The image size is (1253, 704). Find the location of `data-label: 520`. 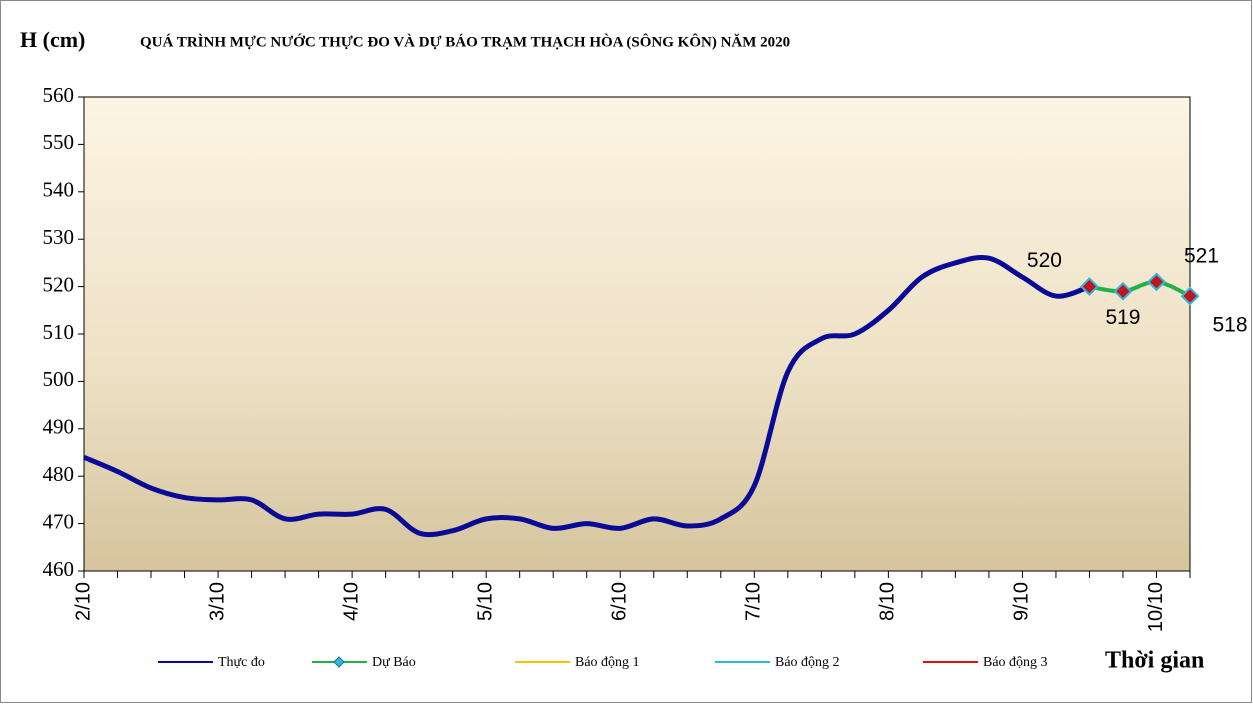

data-label: 520 is located at coordinates (1044, 260).